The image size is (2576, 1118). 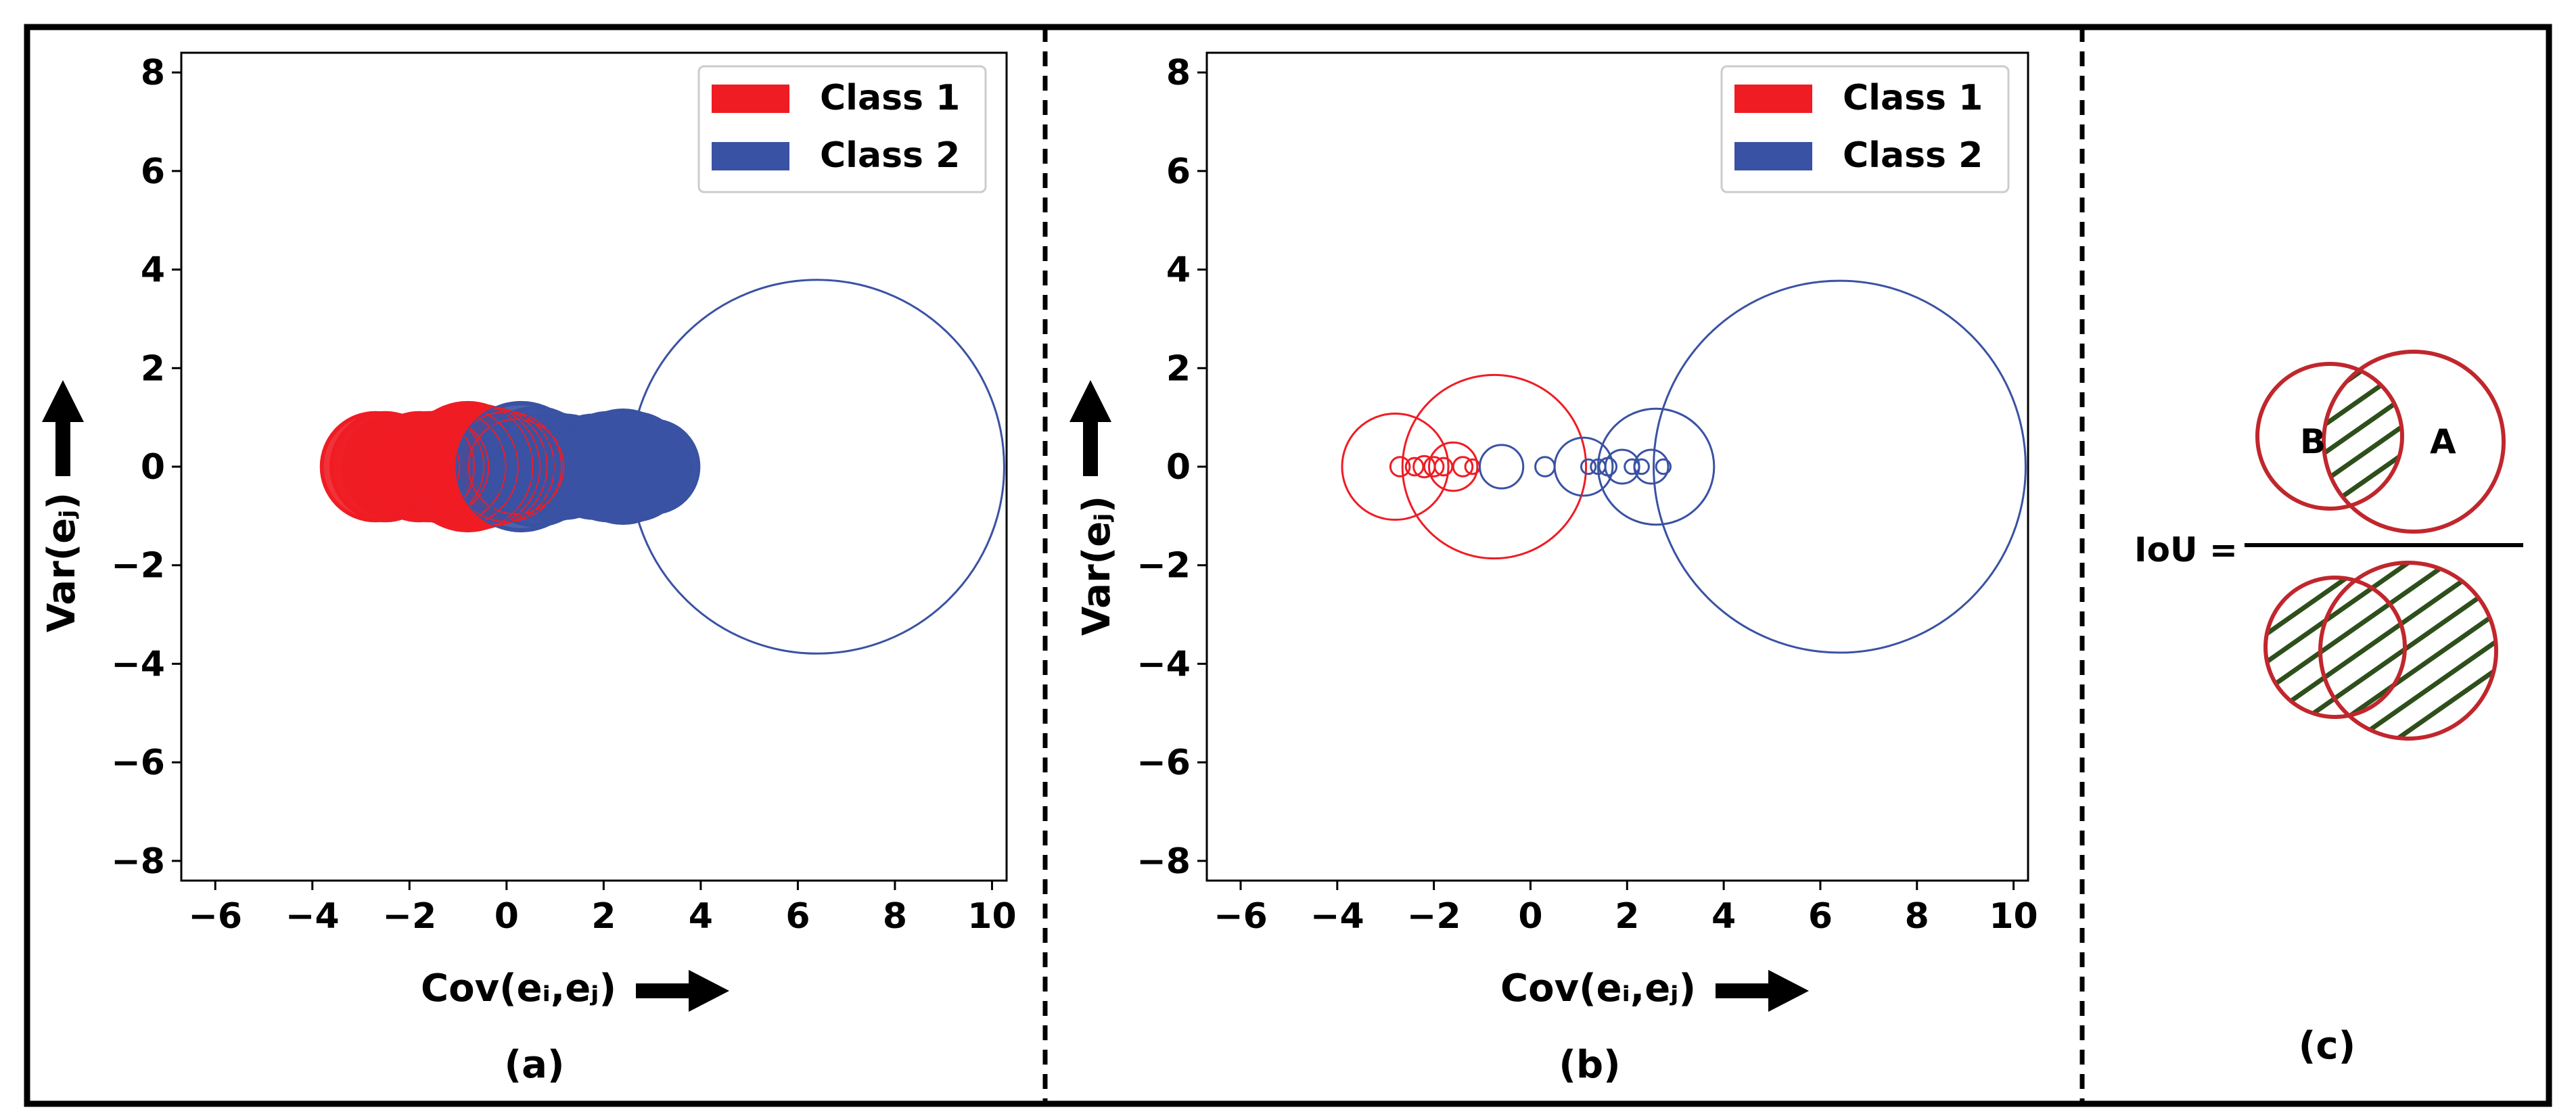 What do you see at coordinates (2443, 442) in the screenshot?
I see `iou-label-a: A` at bounding box center [2443, 442].